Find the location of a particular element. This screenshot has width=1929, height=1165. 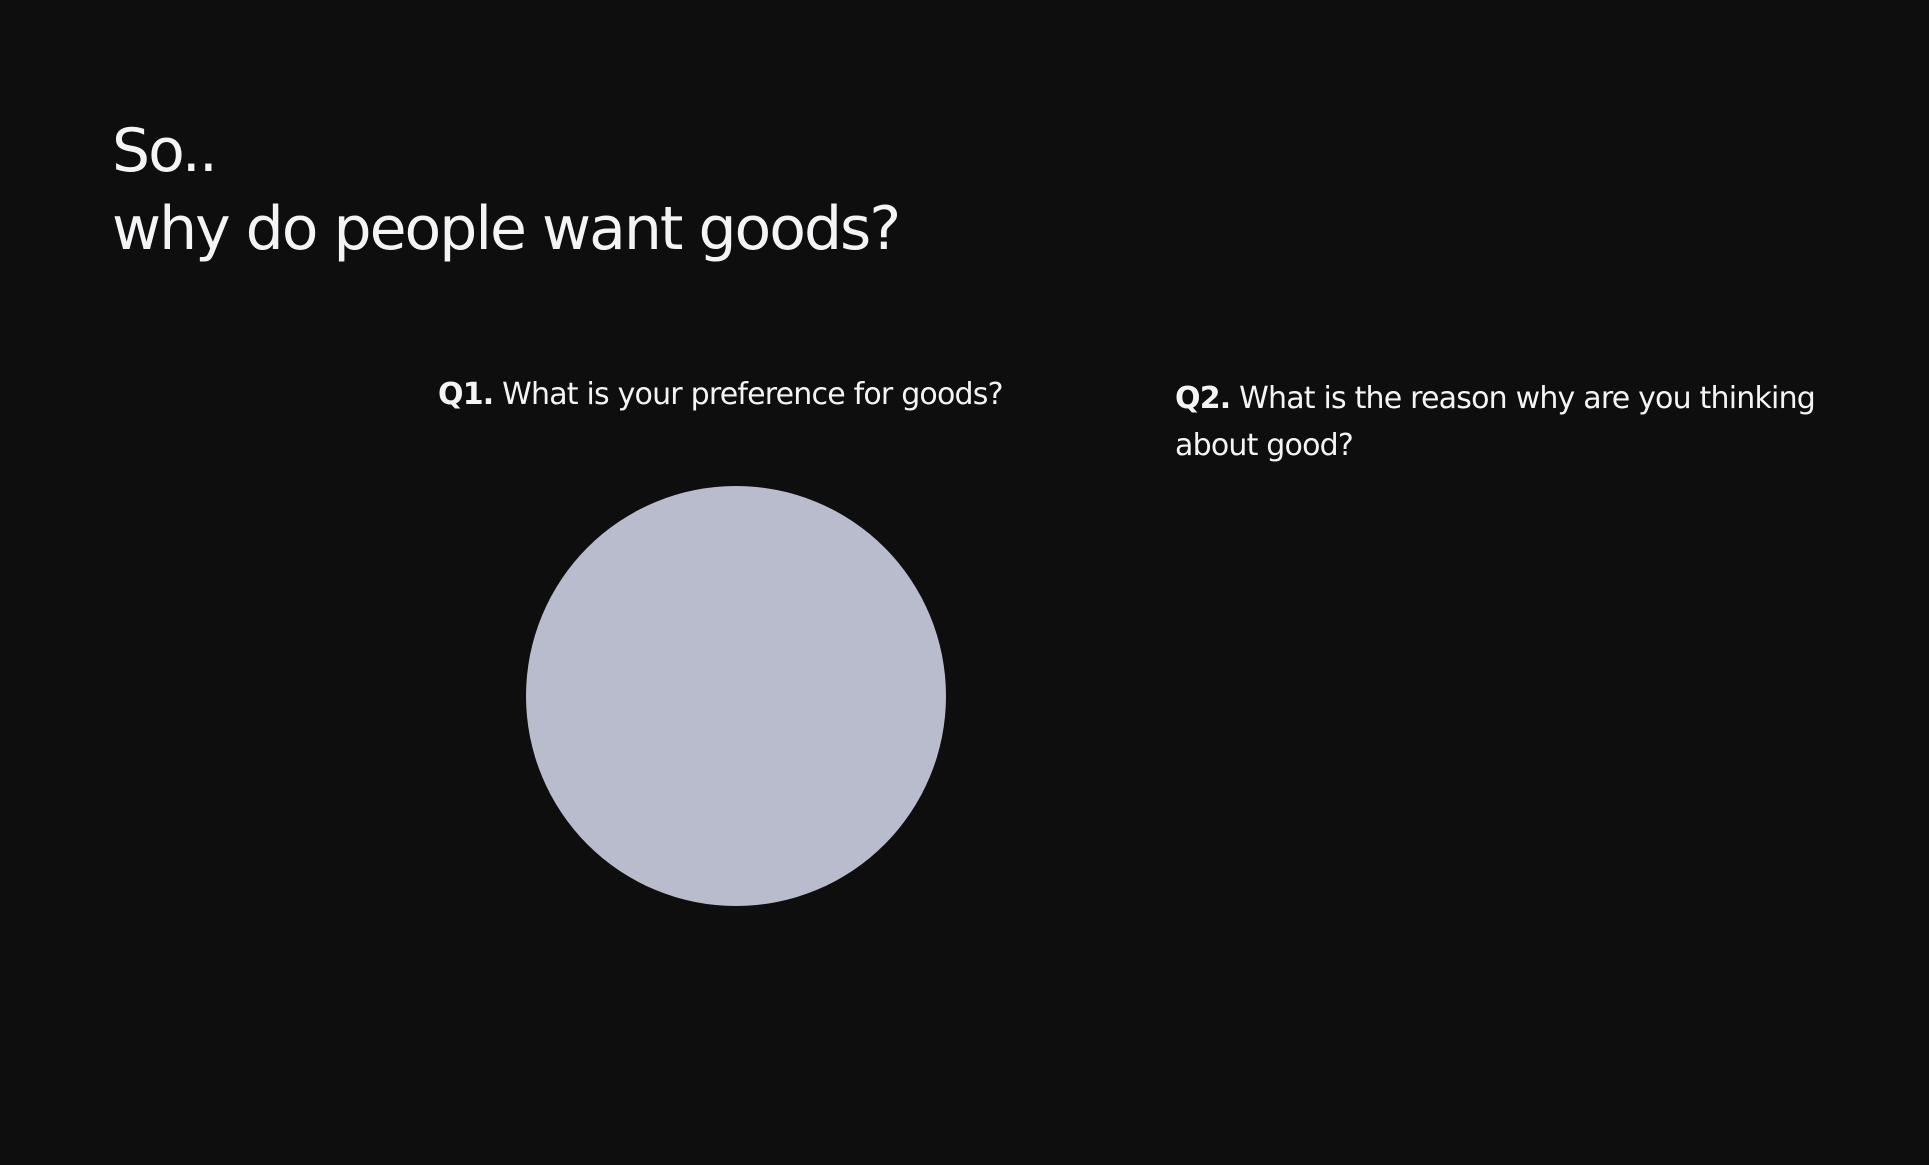

question-number: Q1. is located at coordinates (466, 394).